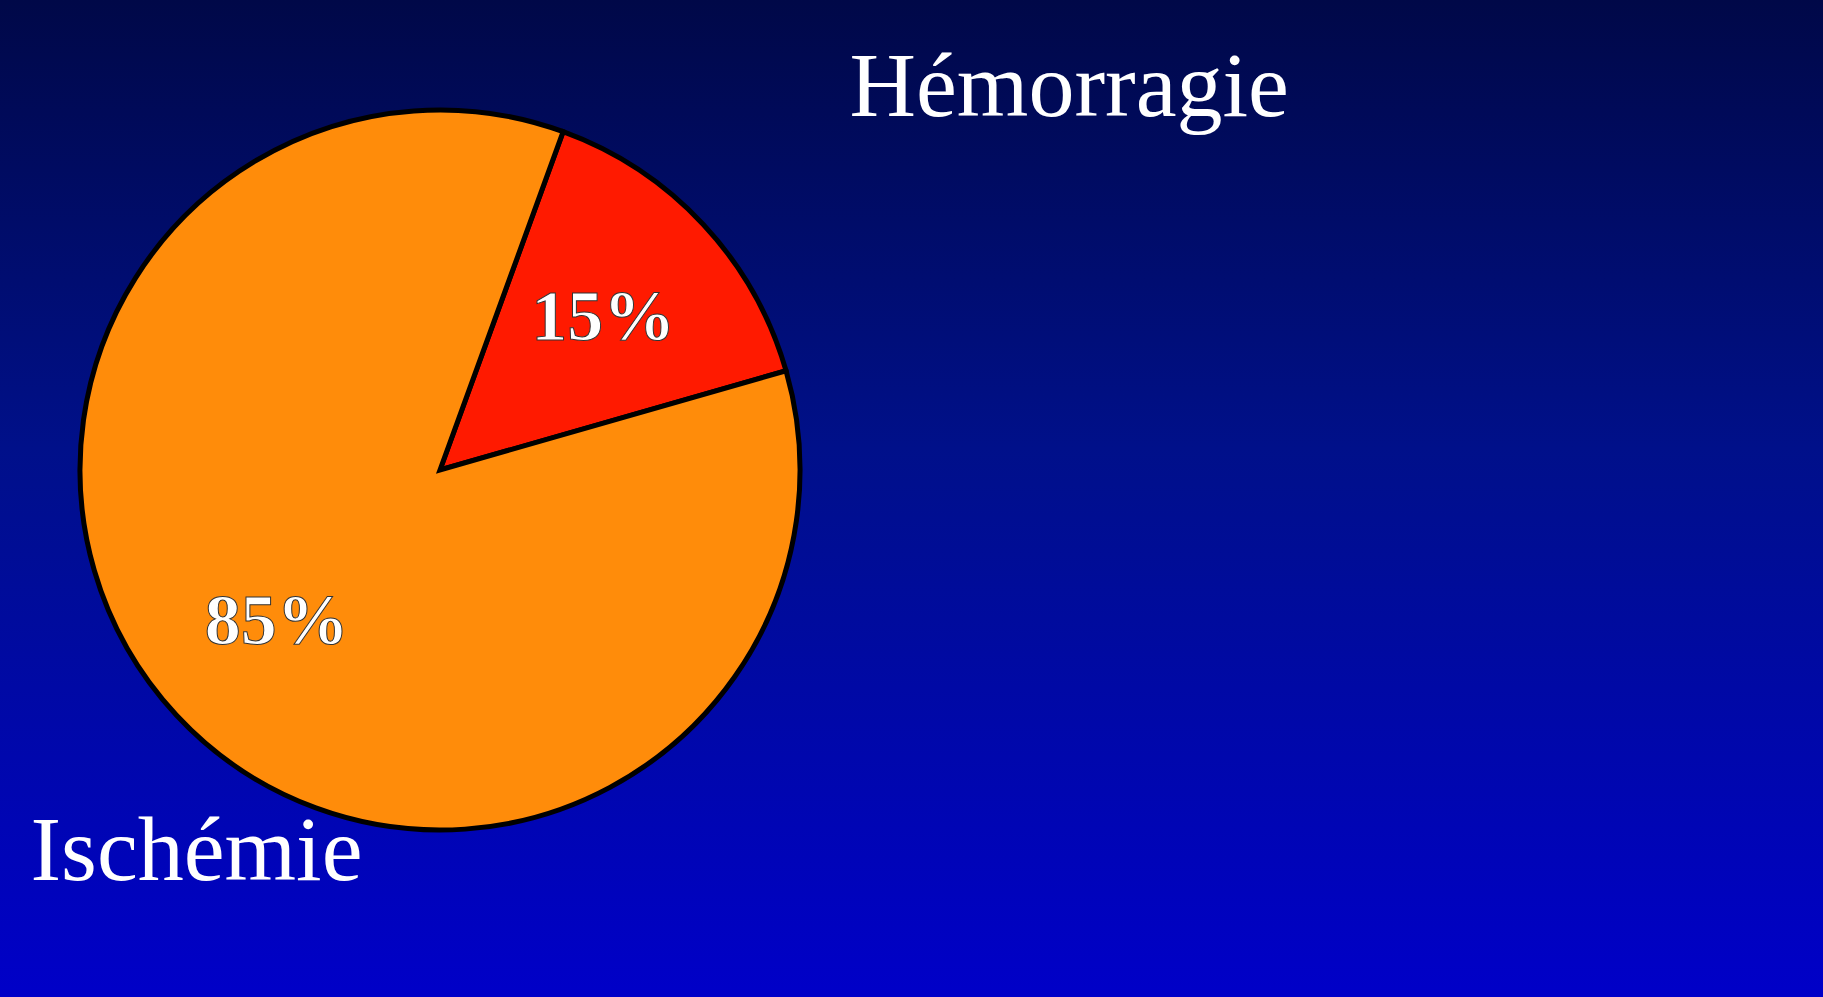  Describe the element at coordinates (603, 315) in the screenshot. I see `data-label: 15%` at that location.